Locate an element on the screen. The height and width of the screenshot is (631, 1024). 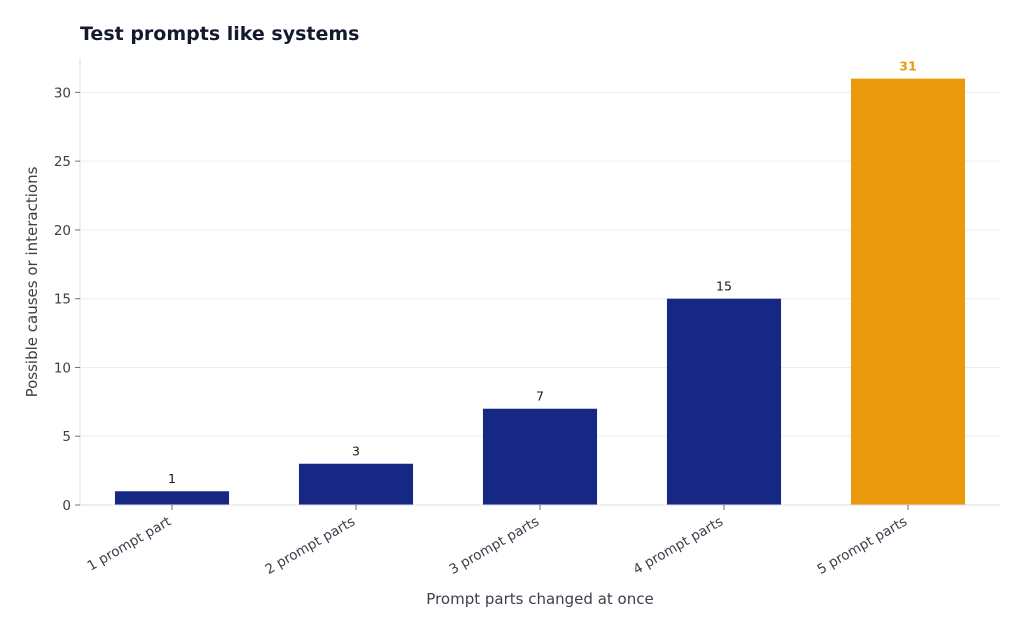
chart-title: Test prompts like systems is located at coordinates (220, 34).